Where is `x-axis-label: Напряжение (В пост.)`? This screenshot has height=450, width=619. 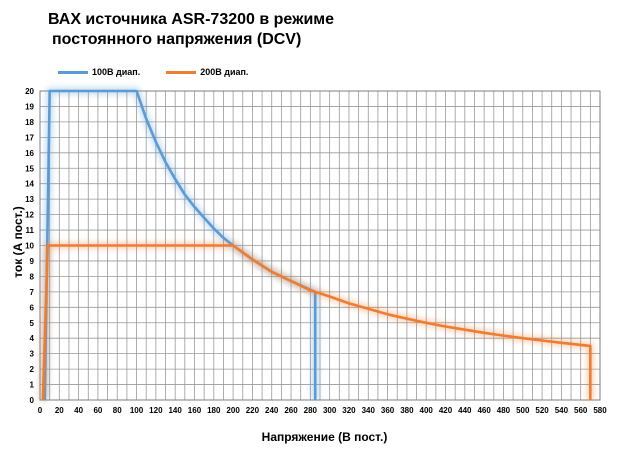 x-axis-label: Напряжение (В пост.) is located at coordinates (324, 437).